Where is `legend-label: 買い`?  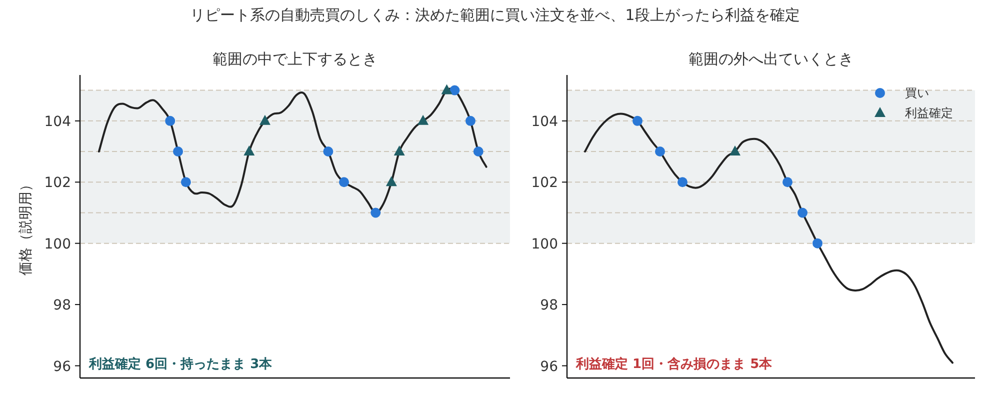
legend-label: 買い is located at coordinates (917, 93).